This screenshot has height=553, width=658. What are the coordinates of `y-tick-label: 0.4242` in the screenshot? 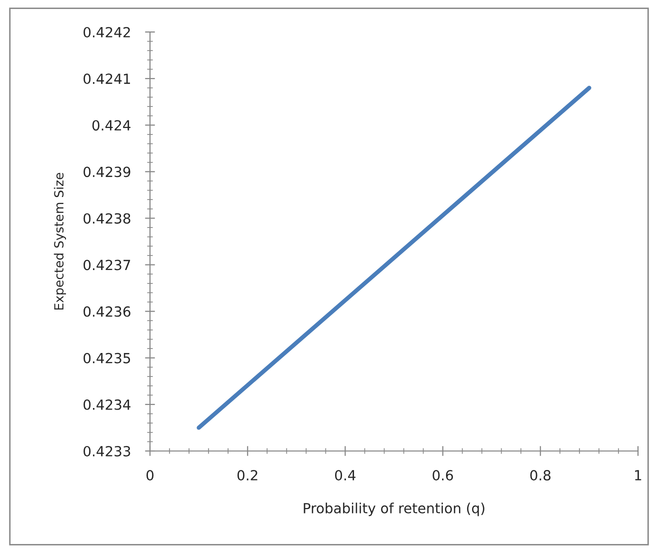 It's located at (107, 32).